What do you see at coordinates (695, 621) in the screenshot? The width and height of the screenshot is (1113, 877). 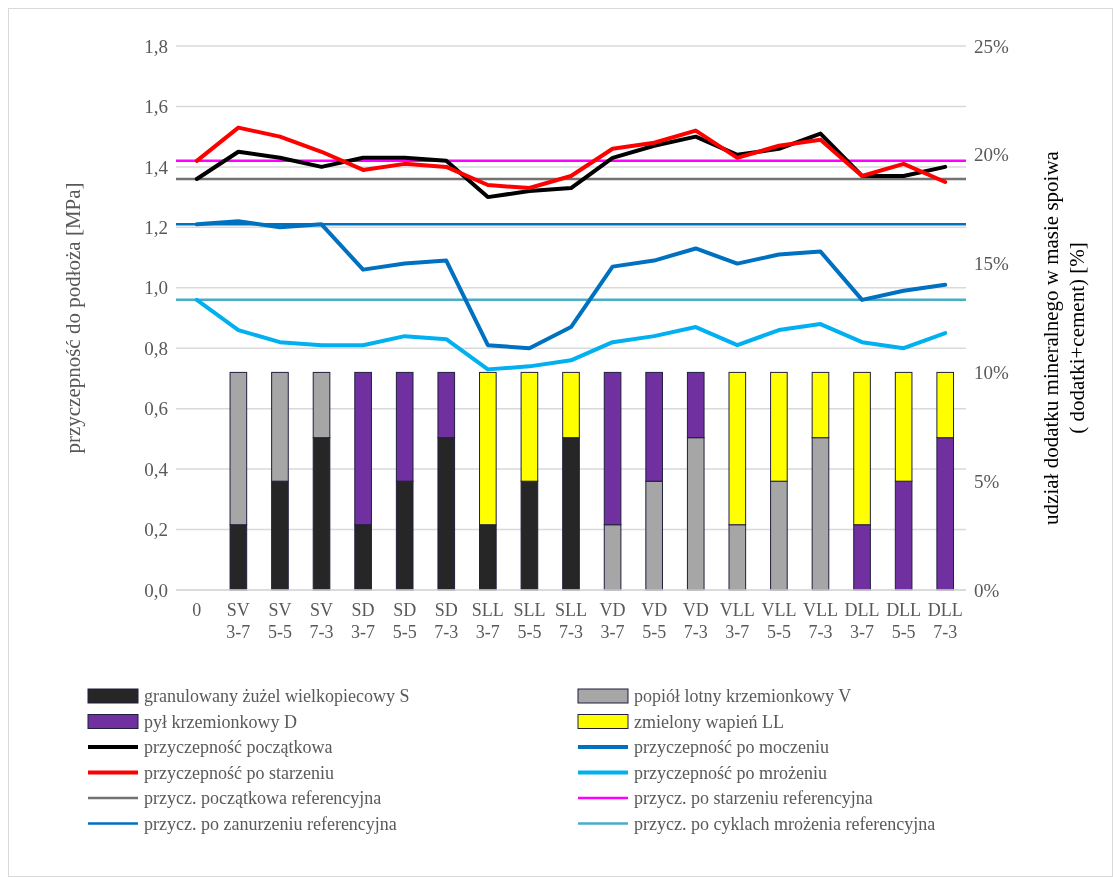 I see `x-tick-label: VD 7-3` at bounding box center [695, 621].